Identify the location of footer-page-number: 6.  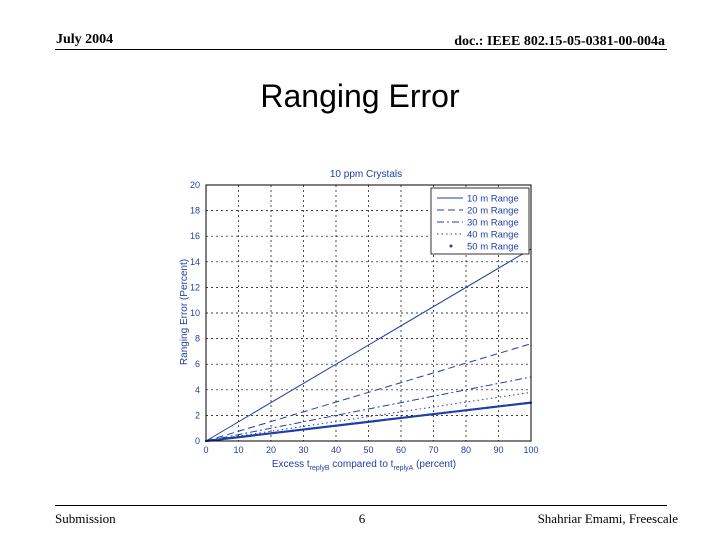
(362, 518).